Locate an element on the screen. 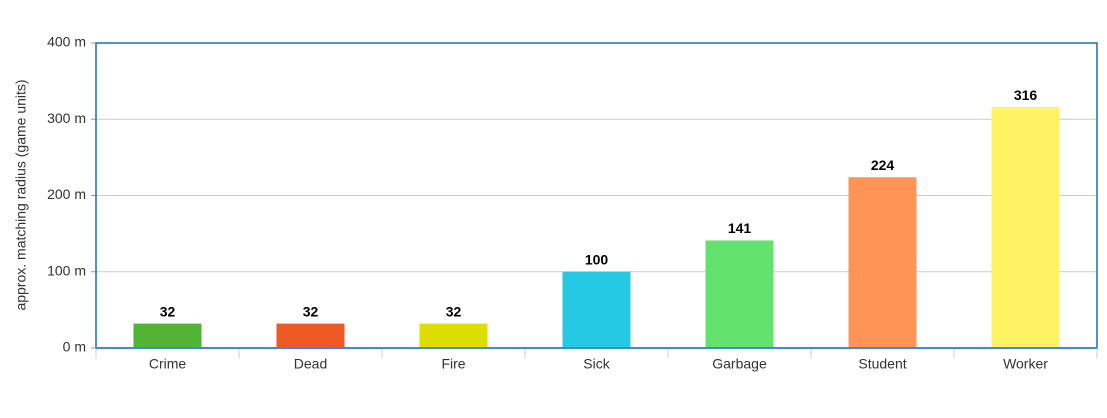 The image size is (1107, 418). y-tick-label: 300 m is located at coordinates (66, 118).